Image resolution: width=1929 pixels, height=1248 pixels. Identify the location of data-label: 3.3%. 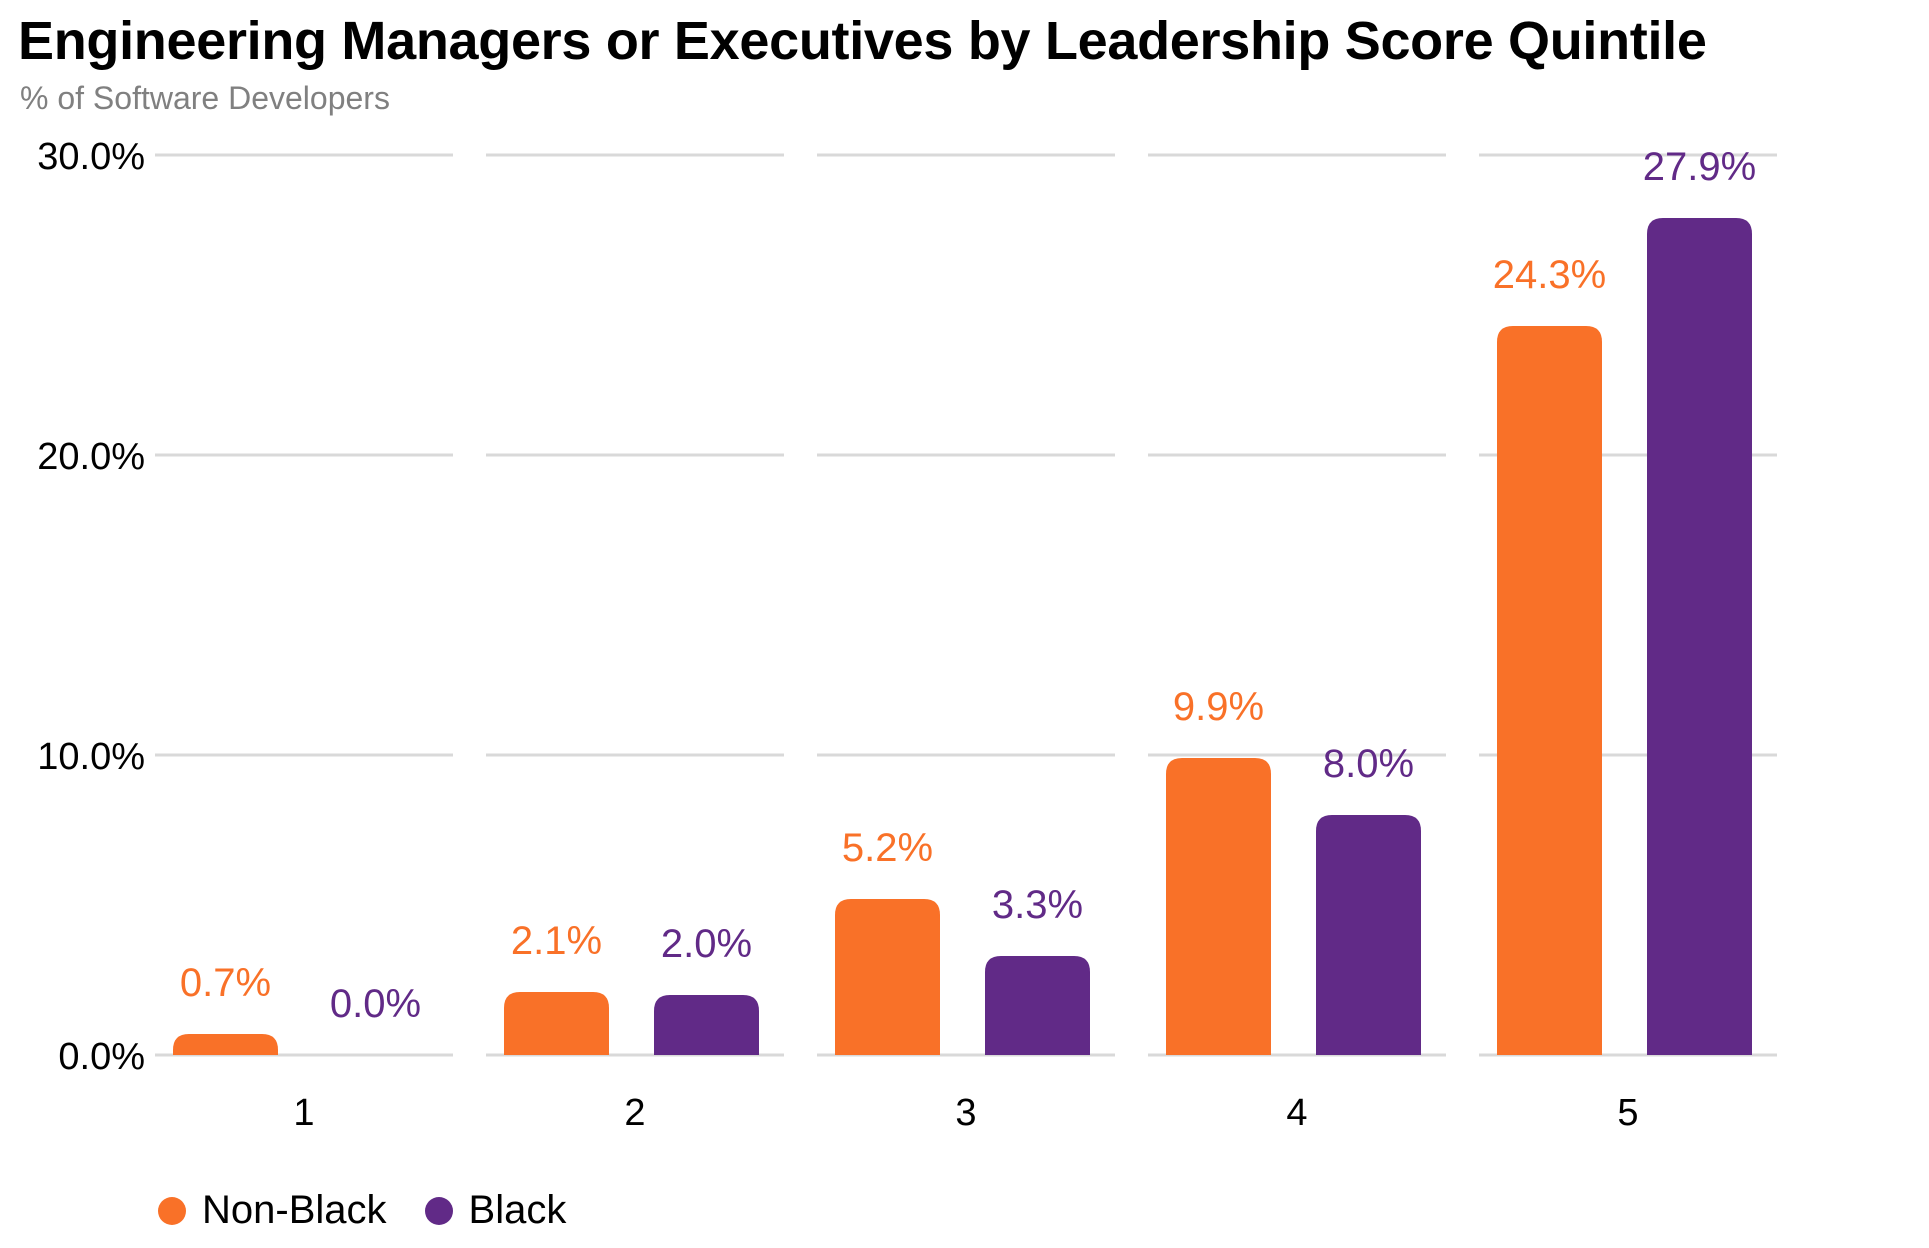
(1037, 905).